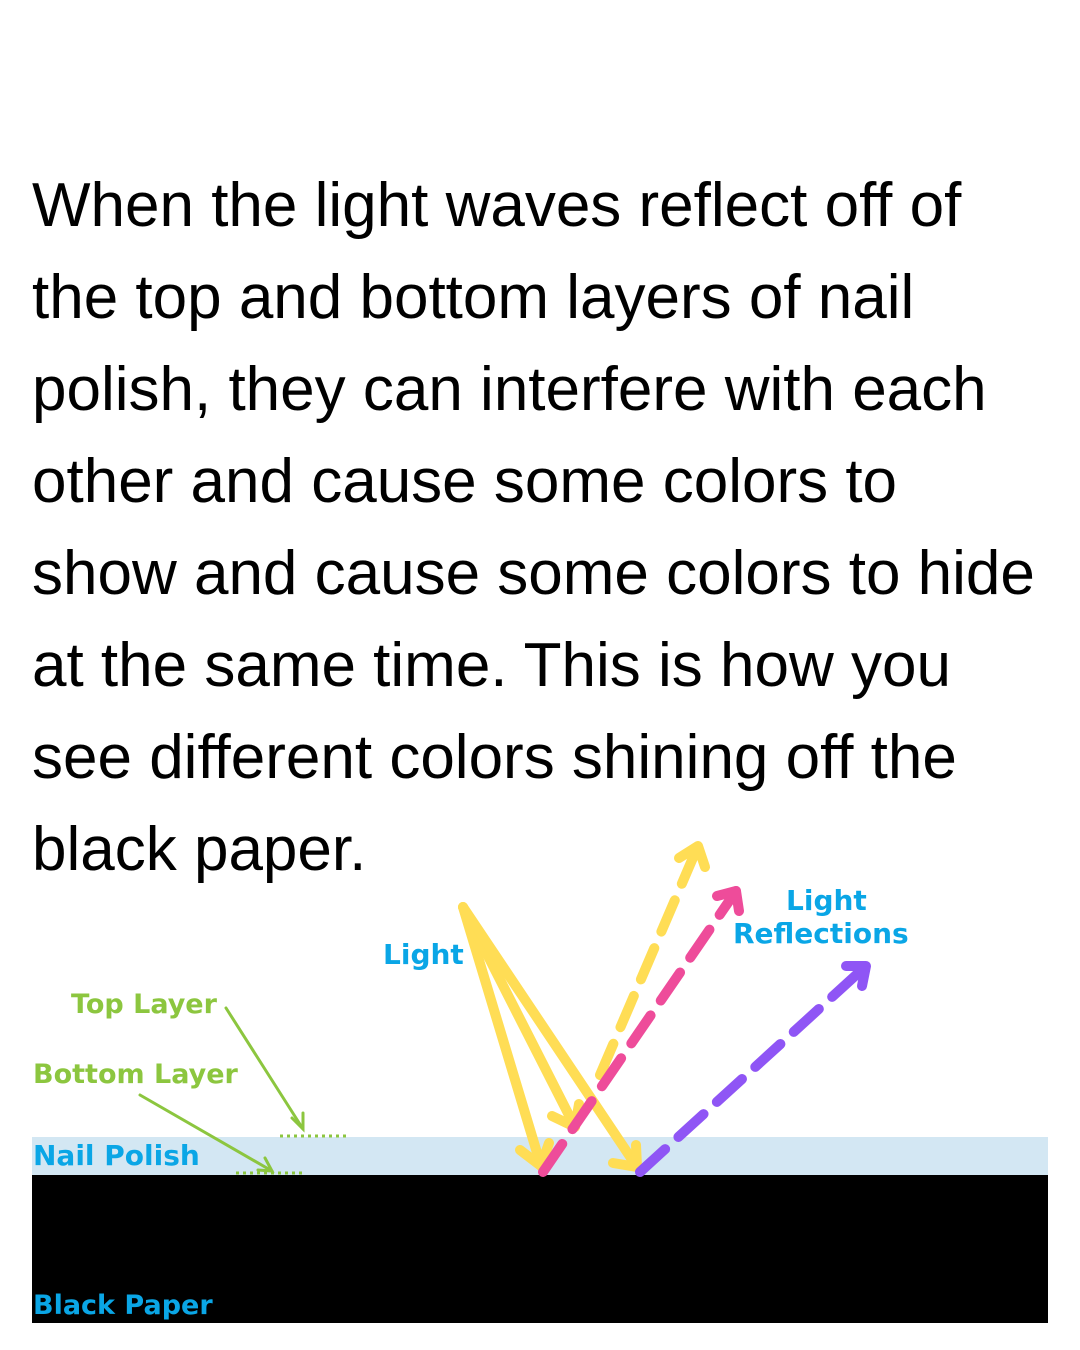 The height and width of the screenshot is (1350, 1080). Describe the element at coordinates (116, 1155) in the screenshot. I see `nail-polish-label: Nail Polish` at that location.